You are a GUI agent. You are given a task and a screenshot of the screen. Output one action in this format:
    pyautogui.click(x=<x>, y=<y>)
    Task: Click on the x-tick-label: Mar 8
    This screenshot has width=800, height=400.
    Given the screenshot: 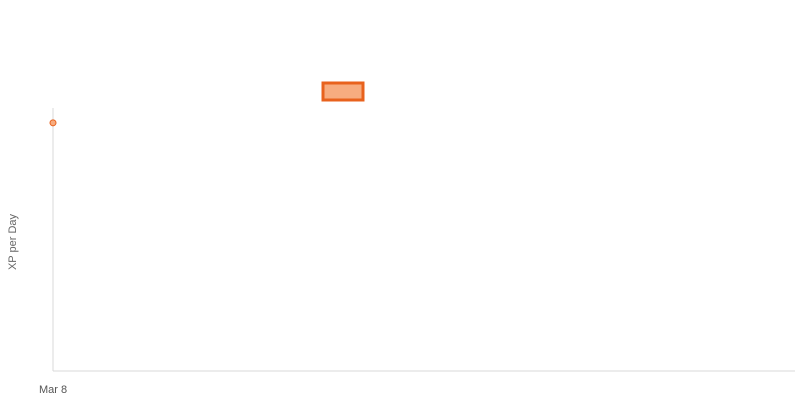 What is the action you would take?
    pyautogui.click(x=53, y=390)
    